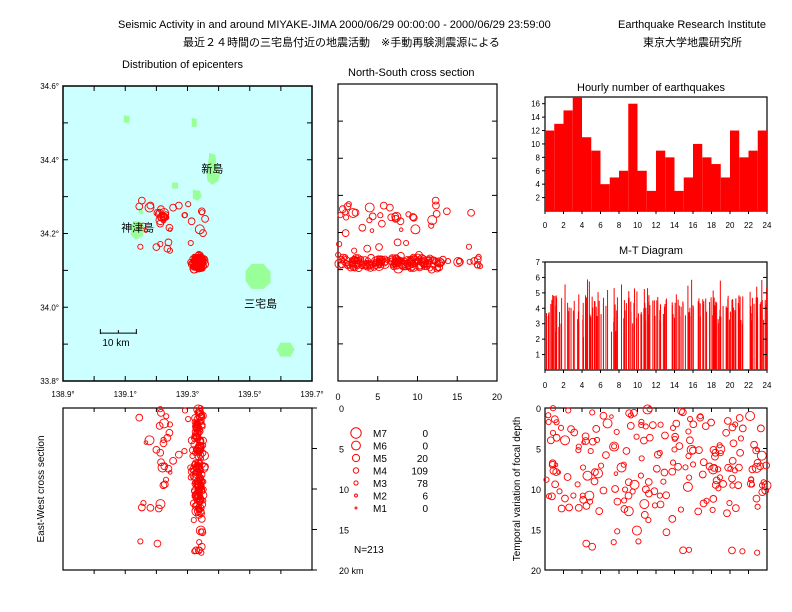  I want to click on niijima-island, so click(213, 168).